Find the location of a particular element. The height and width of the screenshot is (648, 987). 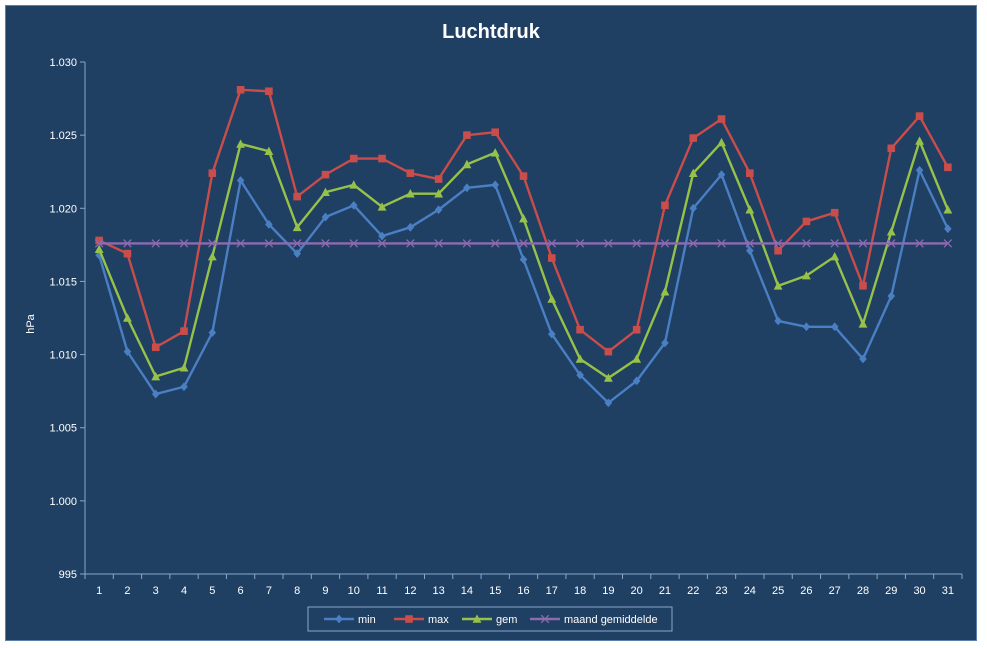

legend-item: gem is located at coordinates (489, 620).